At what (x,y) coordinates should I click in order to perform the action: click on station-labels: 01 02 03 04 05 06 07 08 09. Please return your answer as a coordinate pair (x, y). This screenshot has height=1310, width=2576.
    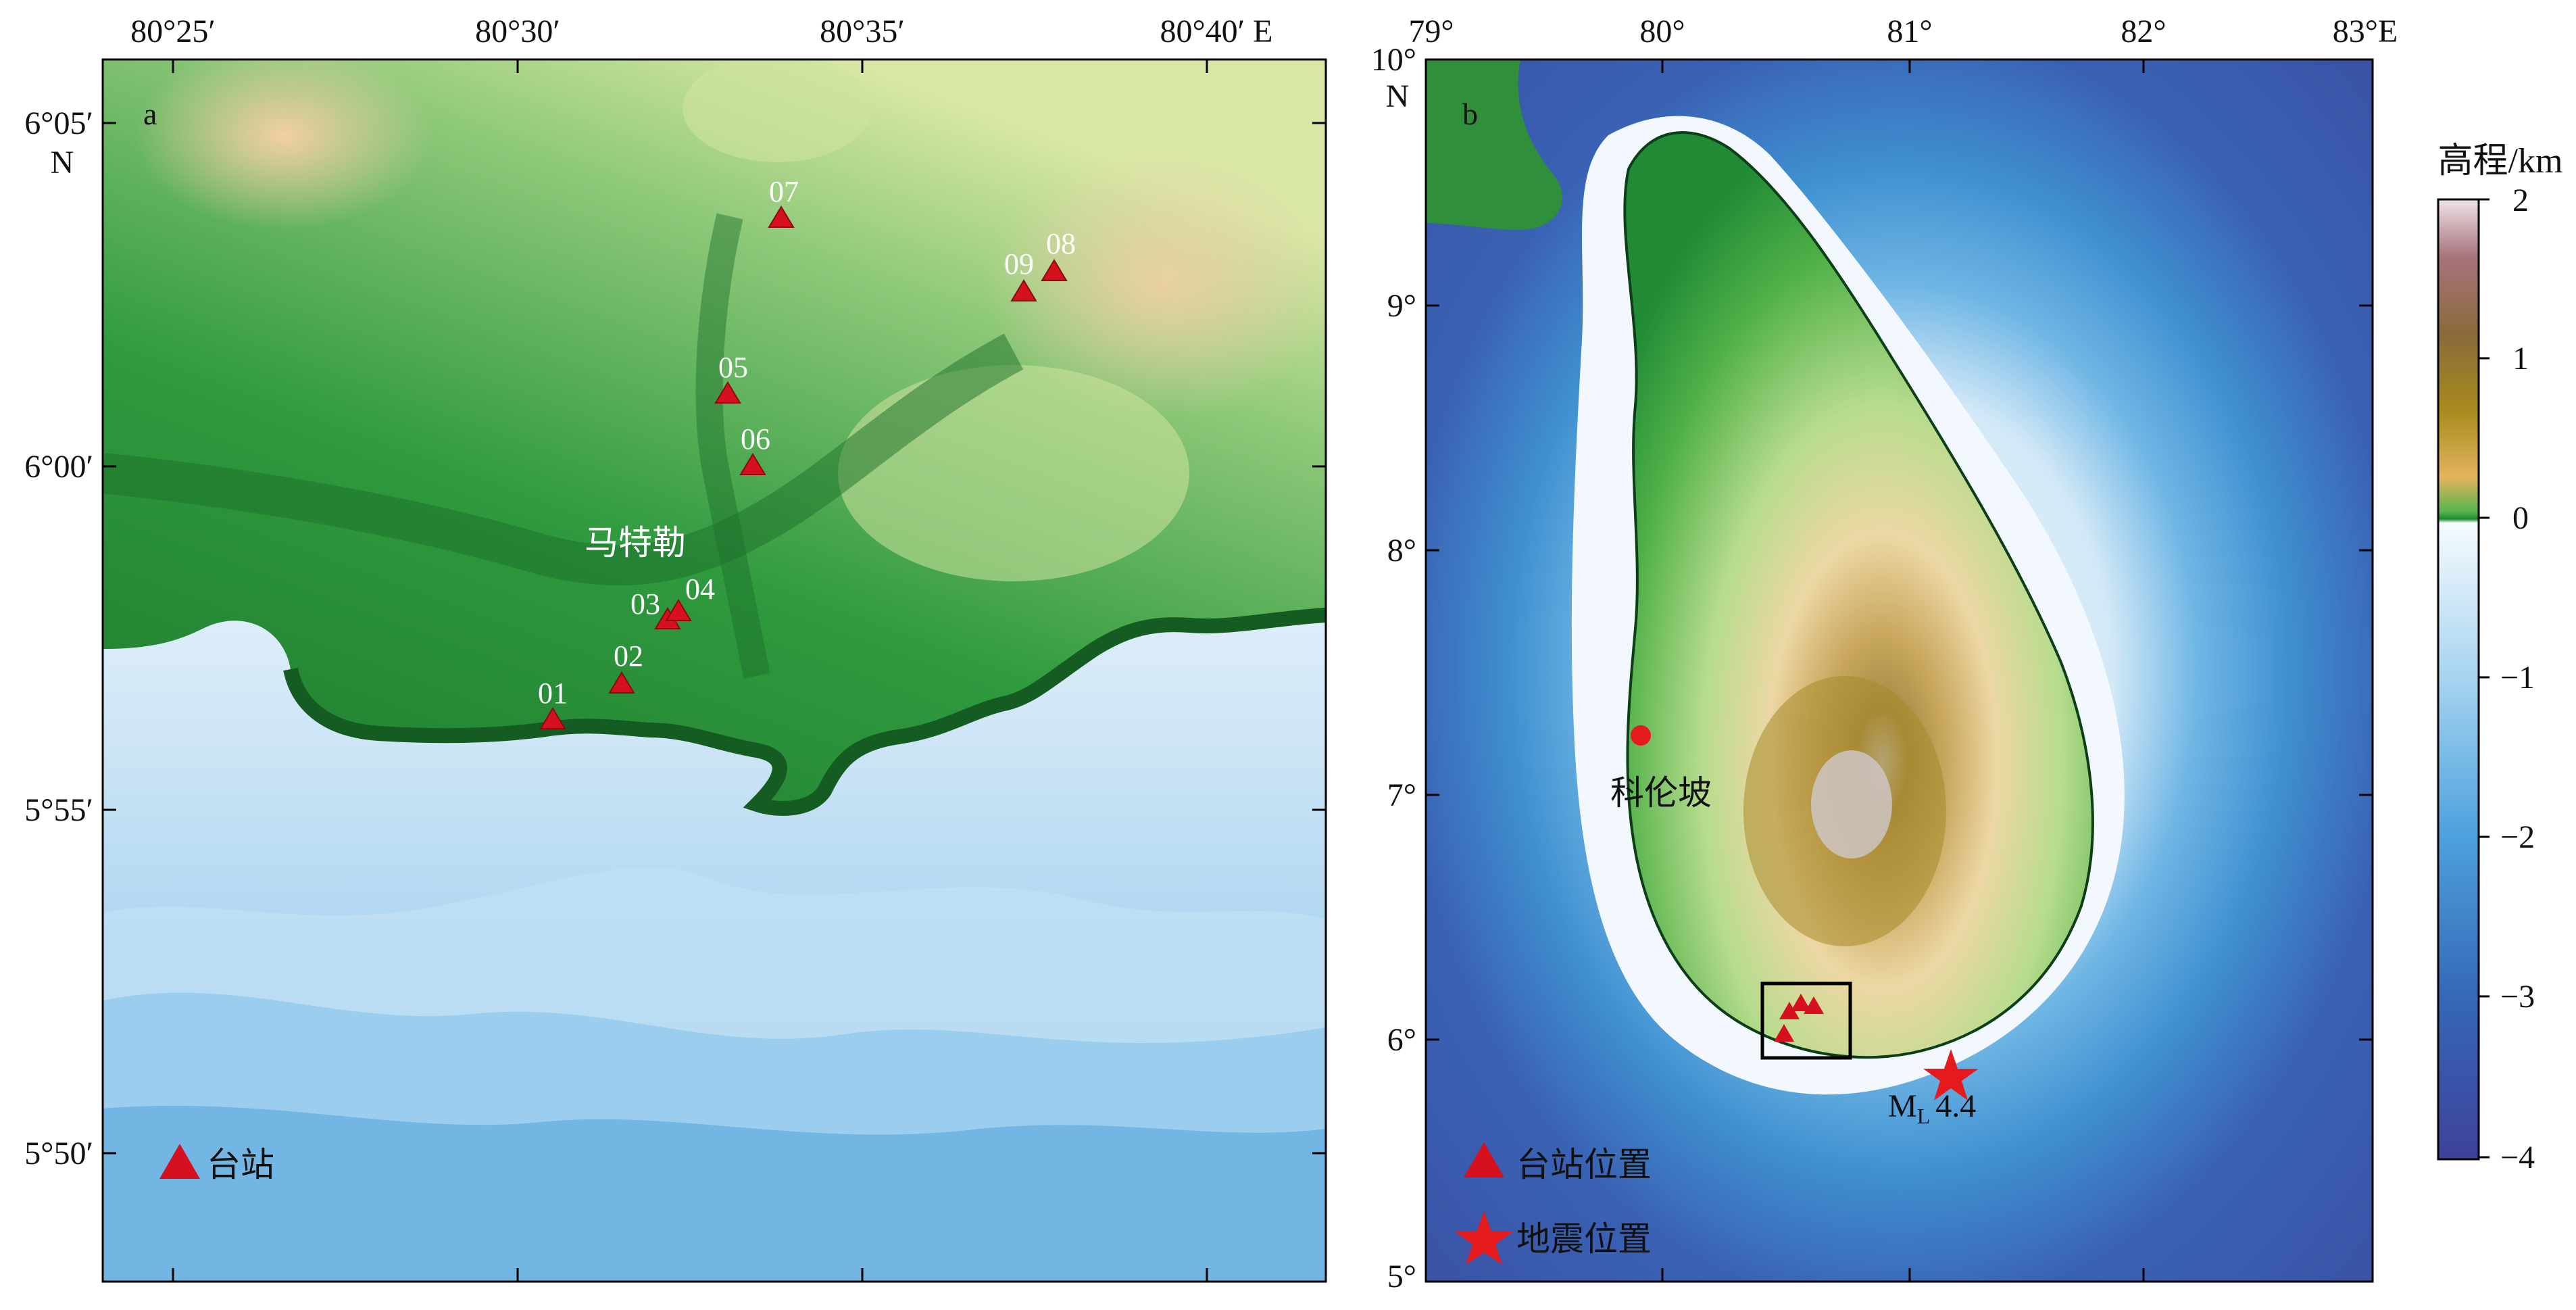
    Looking at the image, I should click on (807, 442).